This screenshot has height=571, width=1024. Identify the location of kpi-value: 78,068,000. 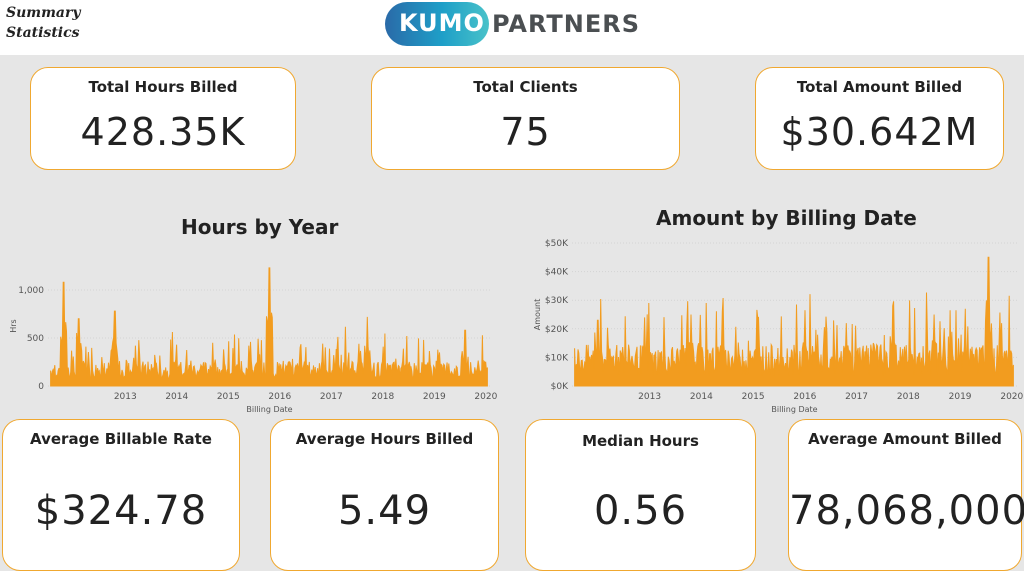
(906, 511).